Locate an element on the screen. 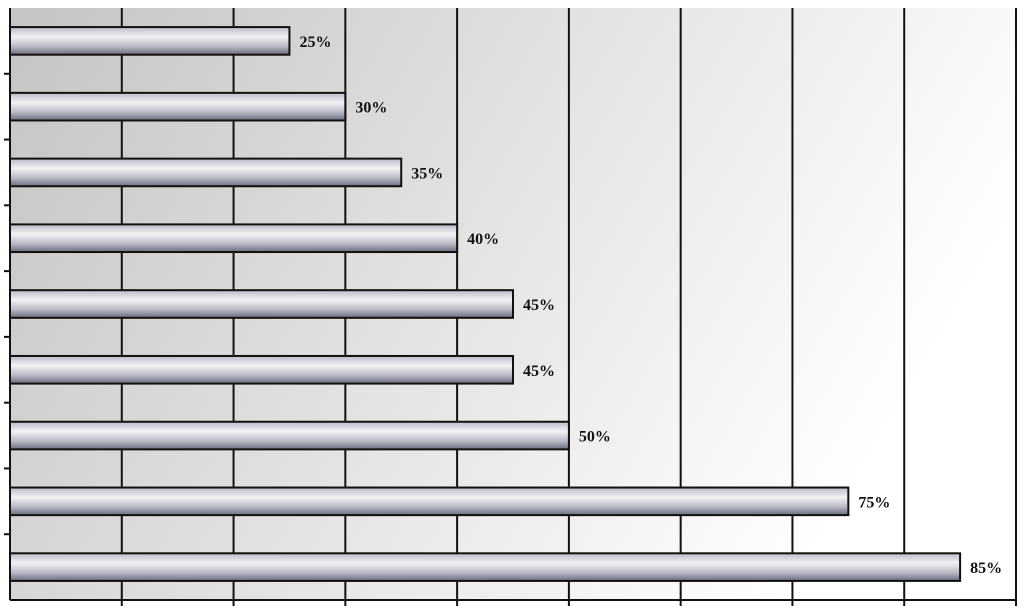 This screenshot has height=608, width=1024. data-label: 85% is located at coordinates (986, 568).